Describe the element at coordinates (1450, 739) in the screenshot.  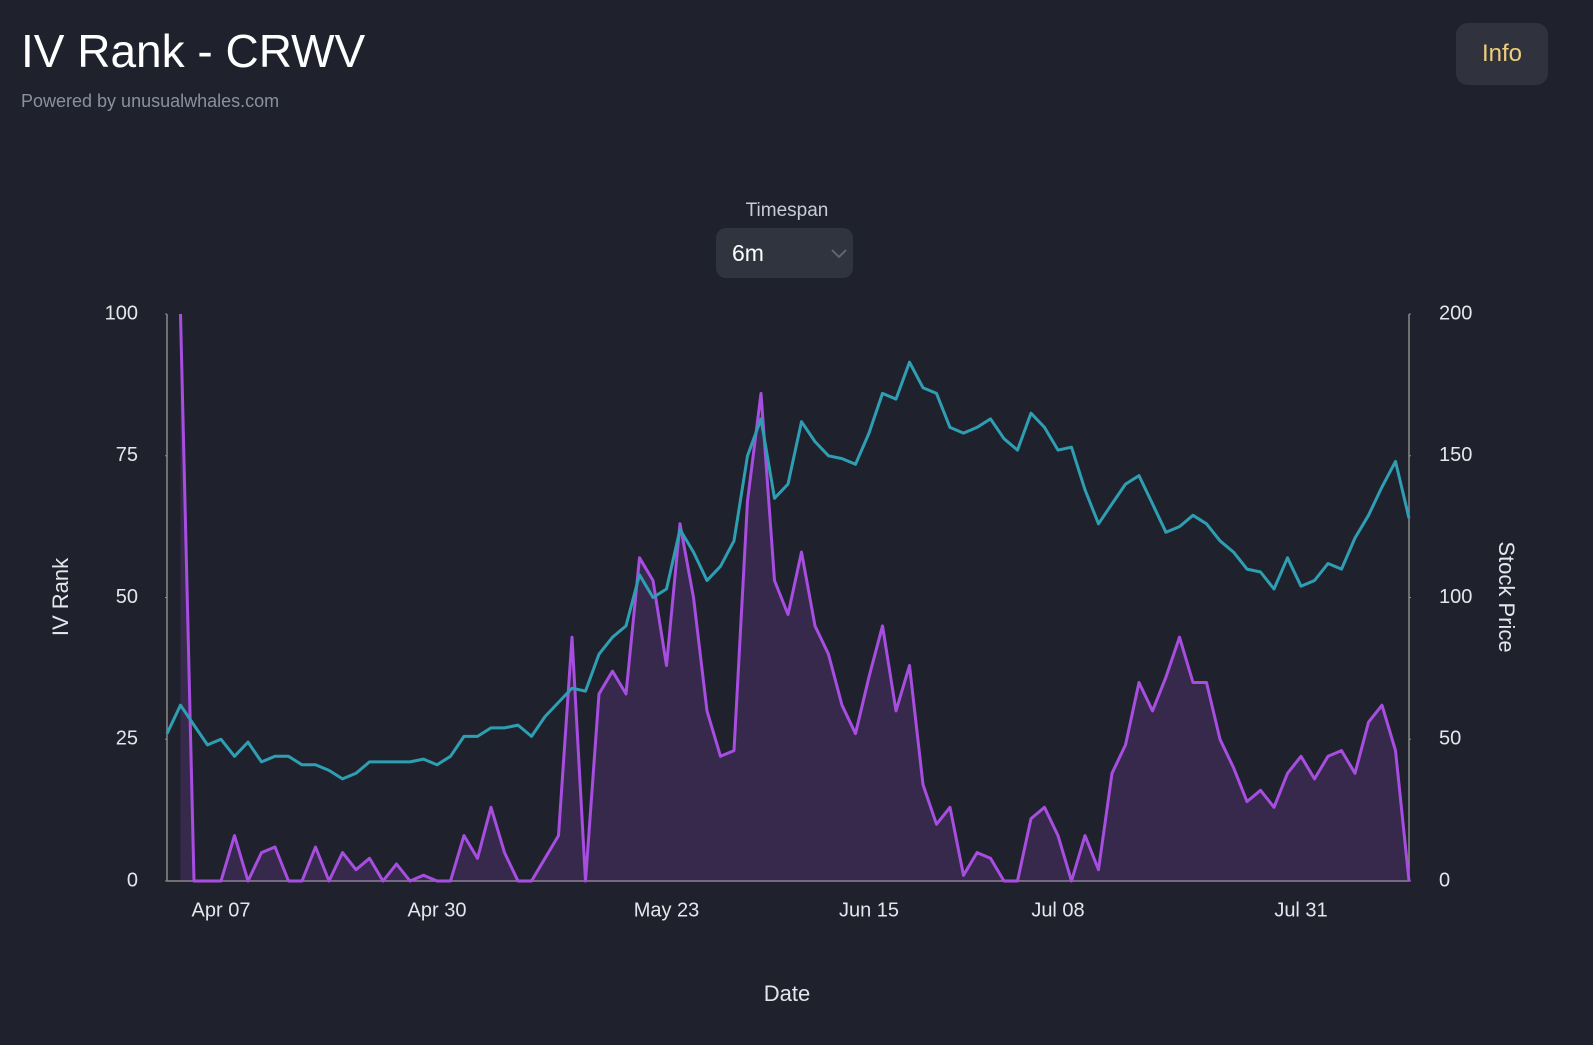
I see `y2-tick-label: 50` at that location.